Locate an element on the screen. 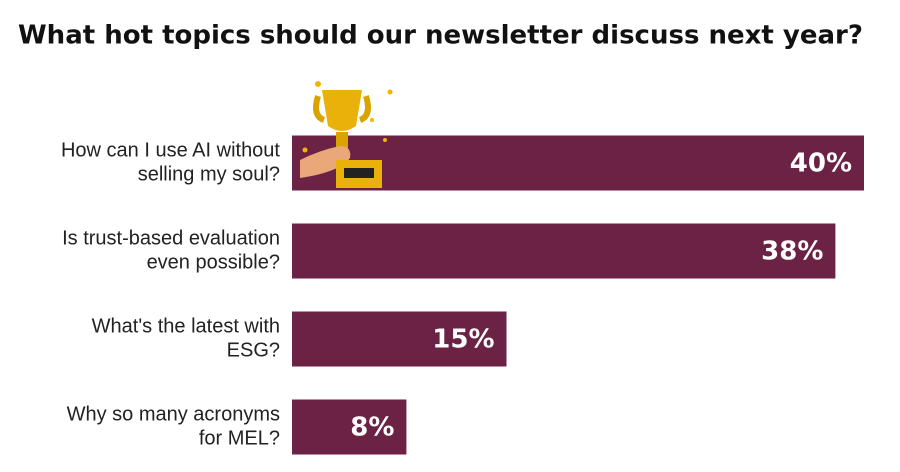 This screenshot has height=472, width=900. category-label: How can I use AI without is located at coordinates (170, 150).